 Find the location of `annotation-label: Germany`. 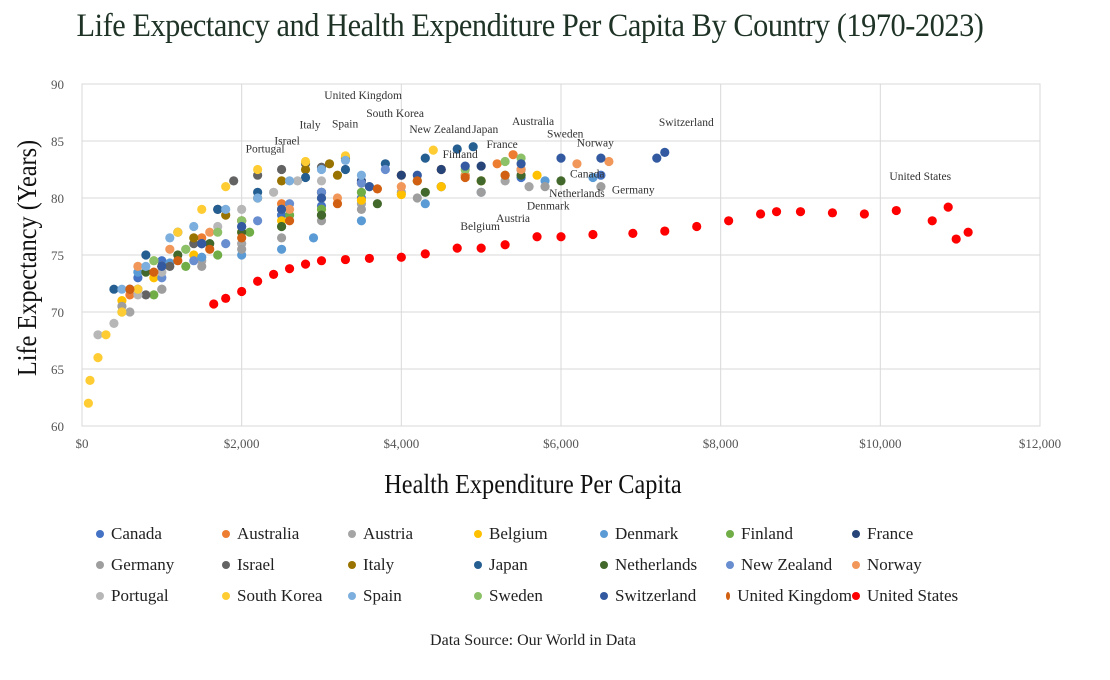

annotation-label: Germany is located at coordinates (633, 190).